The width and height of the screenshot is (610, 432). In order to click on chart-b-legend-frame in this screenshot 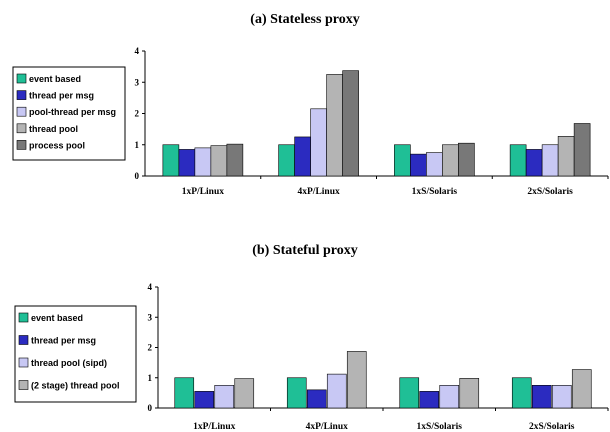, I will do `click(75, 354)`.